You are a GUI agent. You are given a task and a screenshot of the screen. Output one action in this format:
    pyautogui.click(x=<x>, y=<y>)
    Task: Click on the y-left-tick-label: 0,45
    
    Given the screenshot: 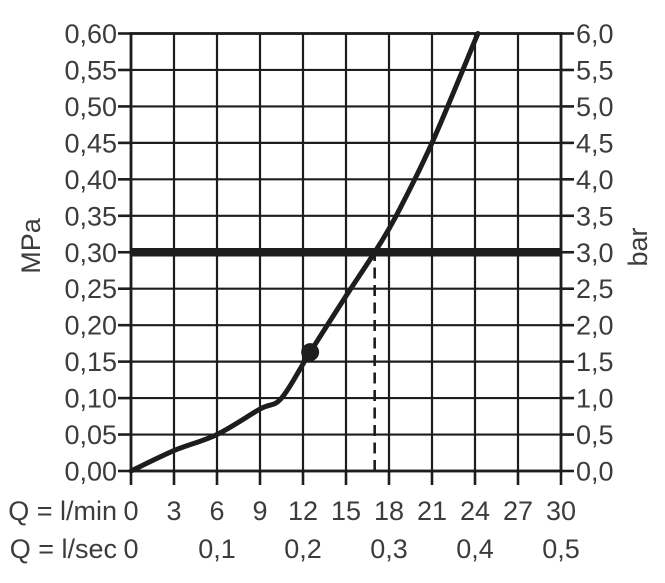 What is the action you would take?
    pyautogui.click(x=90, y=143)
    